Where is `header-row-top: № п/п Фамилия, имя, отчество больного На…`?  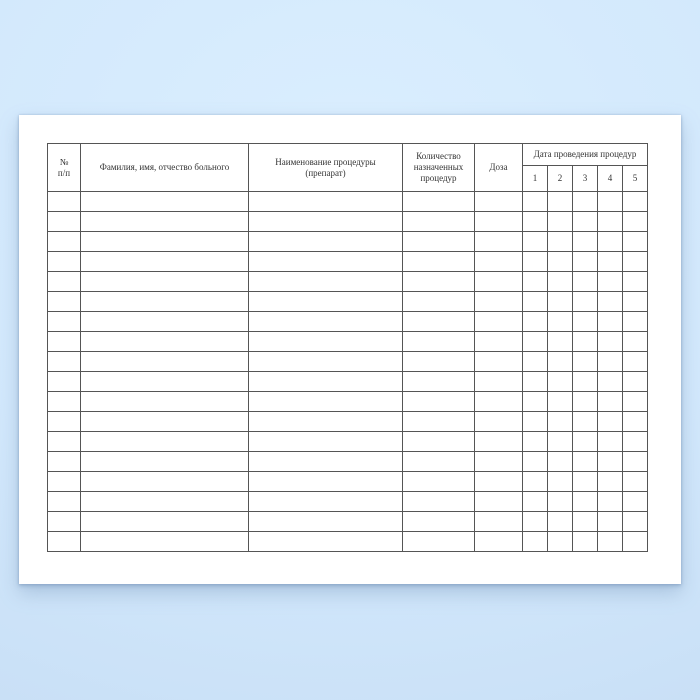
header-row-top: № п/п Фамилия, имя, отчество больного На… is located at coordinates (348, 167).